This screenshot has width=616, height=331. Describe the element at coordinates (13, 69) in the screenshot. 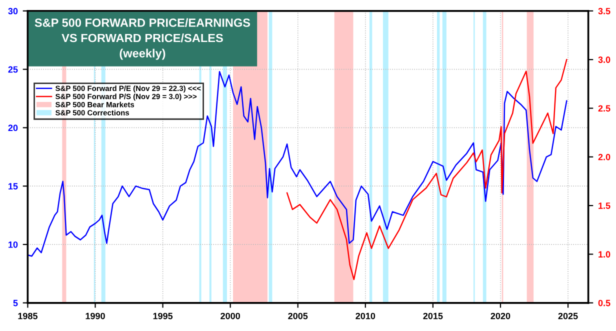

I see `y-tick-label: 25` at that location.